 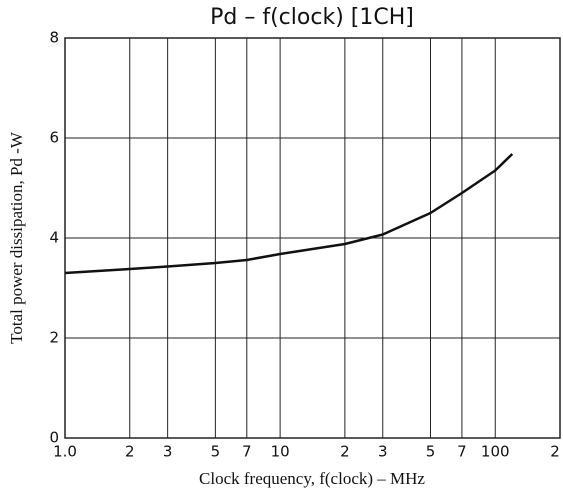 What do you see at coordinates (312, 17) in the screenshot?
I see `chart-title: Pd – f(clock) [1CH]` at bounding box center [312, 17].